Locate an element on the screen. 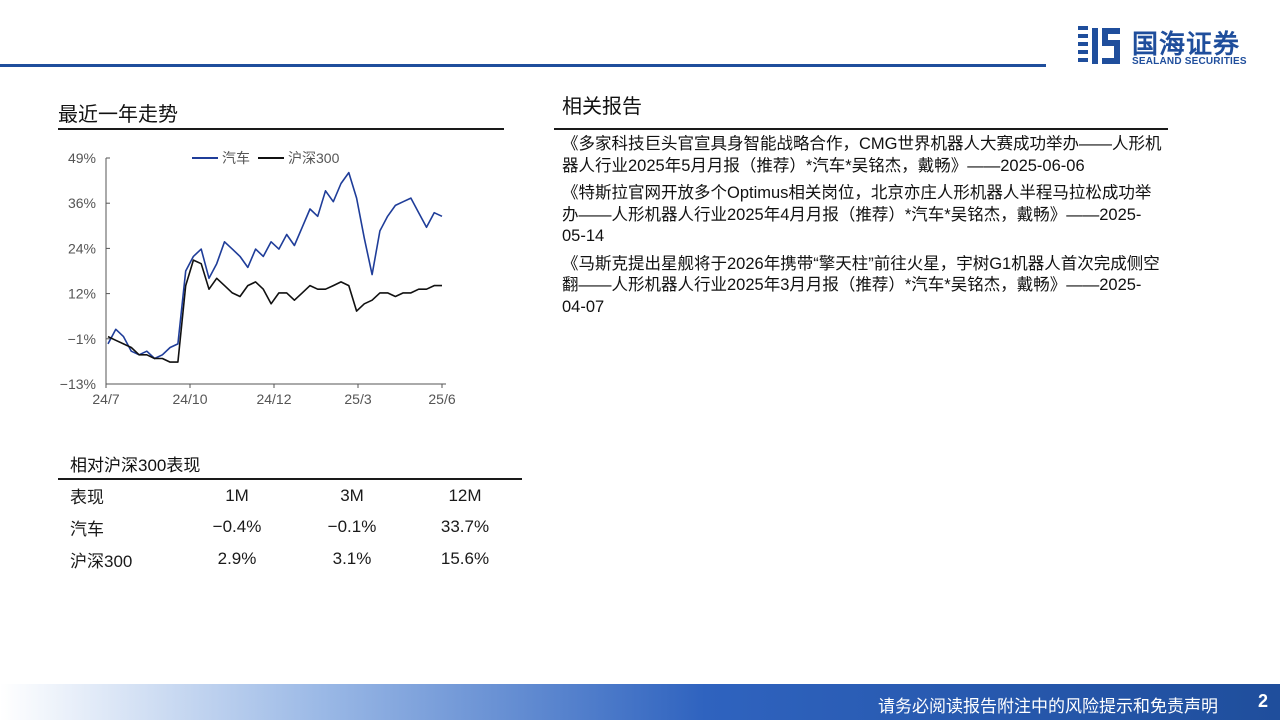  footer-disclaimer: 请务必阅读报告附注中的风险提示和免责声明 is located at coordinates (1048, 706).